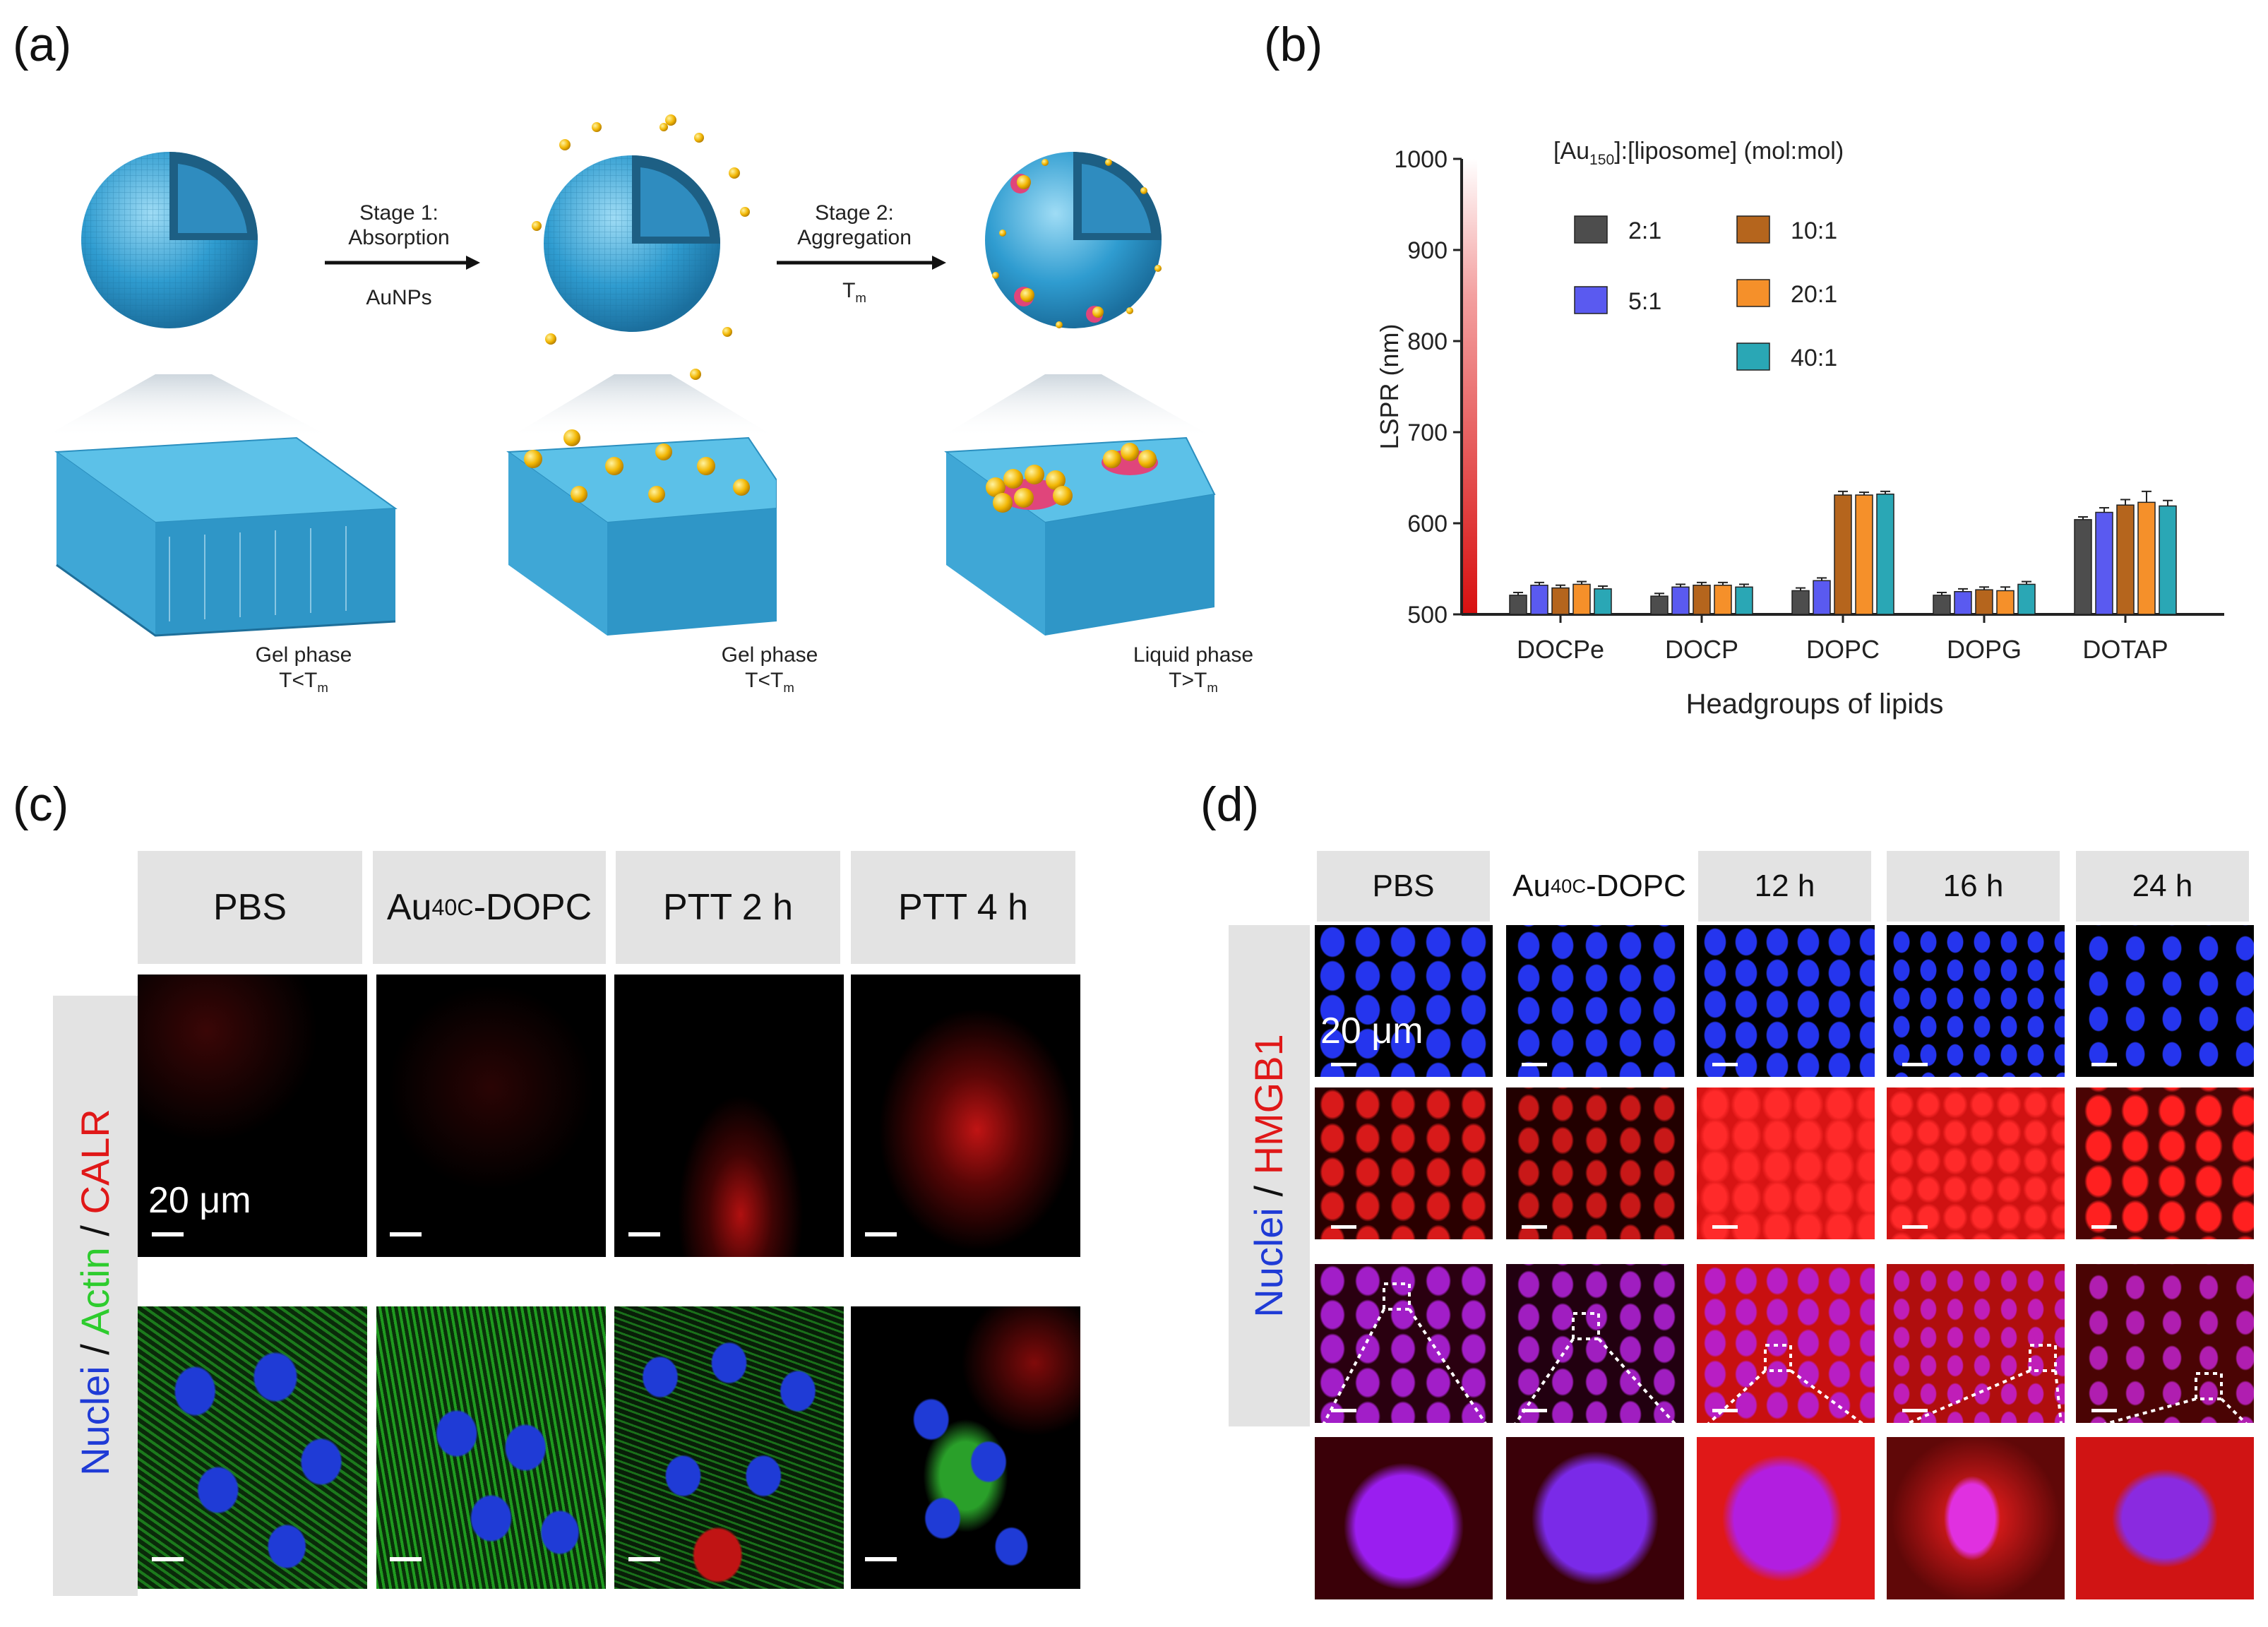 This screenshot has height=1627, width=2268. What do you see at coordinates (1976, 1163) in the screenshot?
I see `d-hmgb1-16h` at bounding box center [1976, 1163].